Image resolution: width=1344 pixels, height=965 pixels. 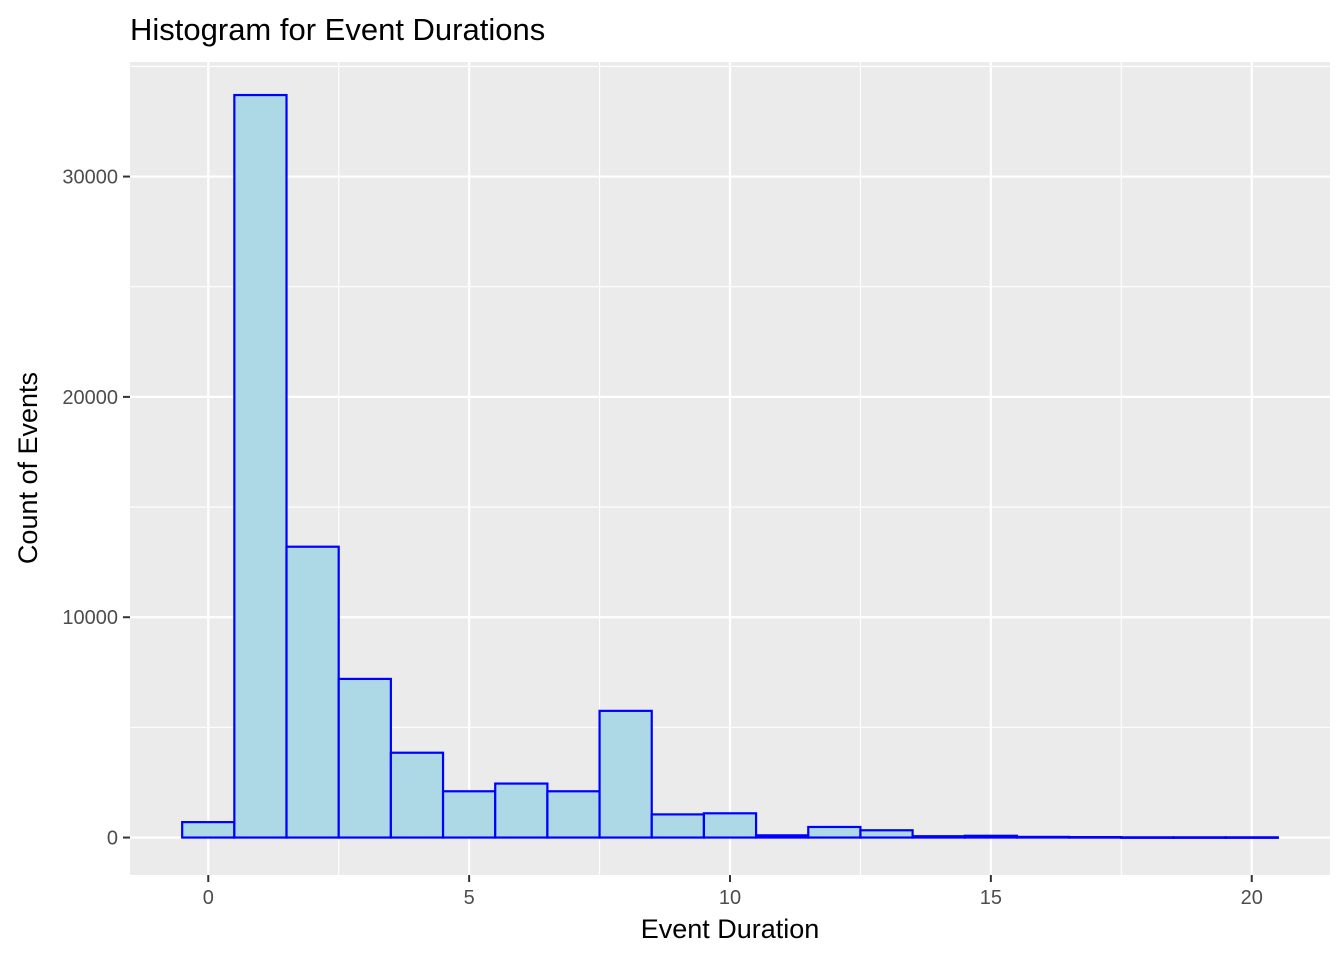 What do you see at coordinates (1252, 898) in the screenshot?
I see `x-tick-label: 20` at bounding box center [1252, 898].